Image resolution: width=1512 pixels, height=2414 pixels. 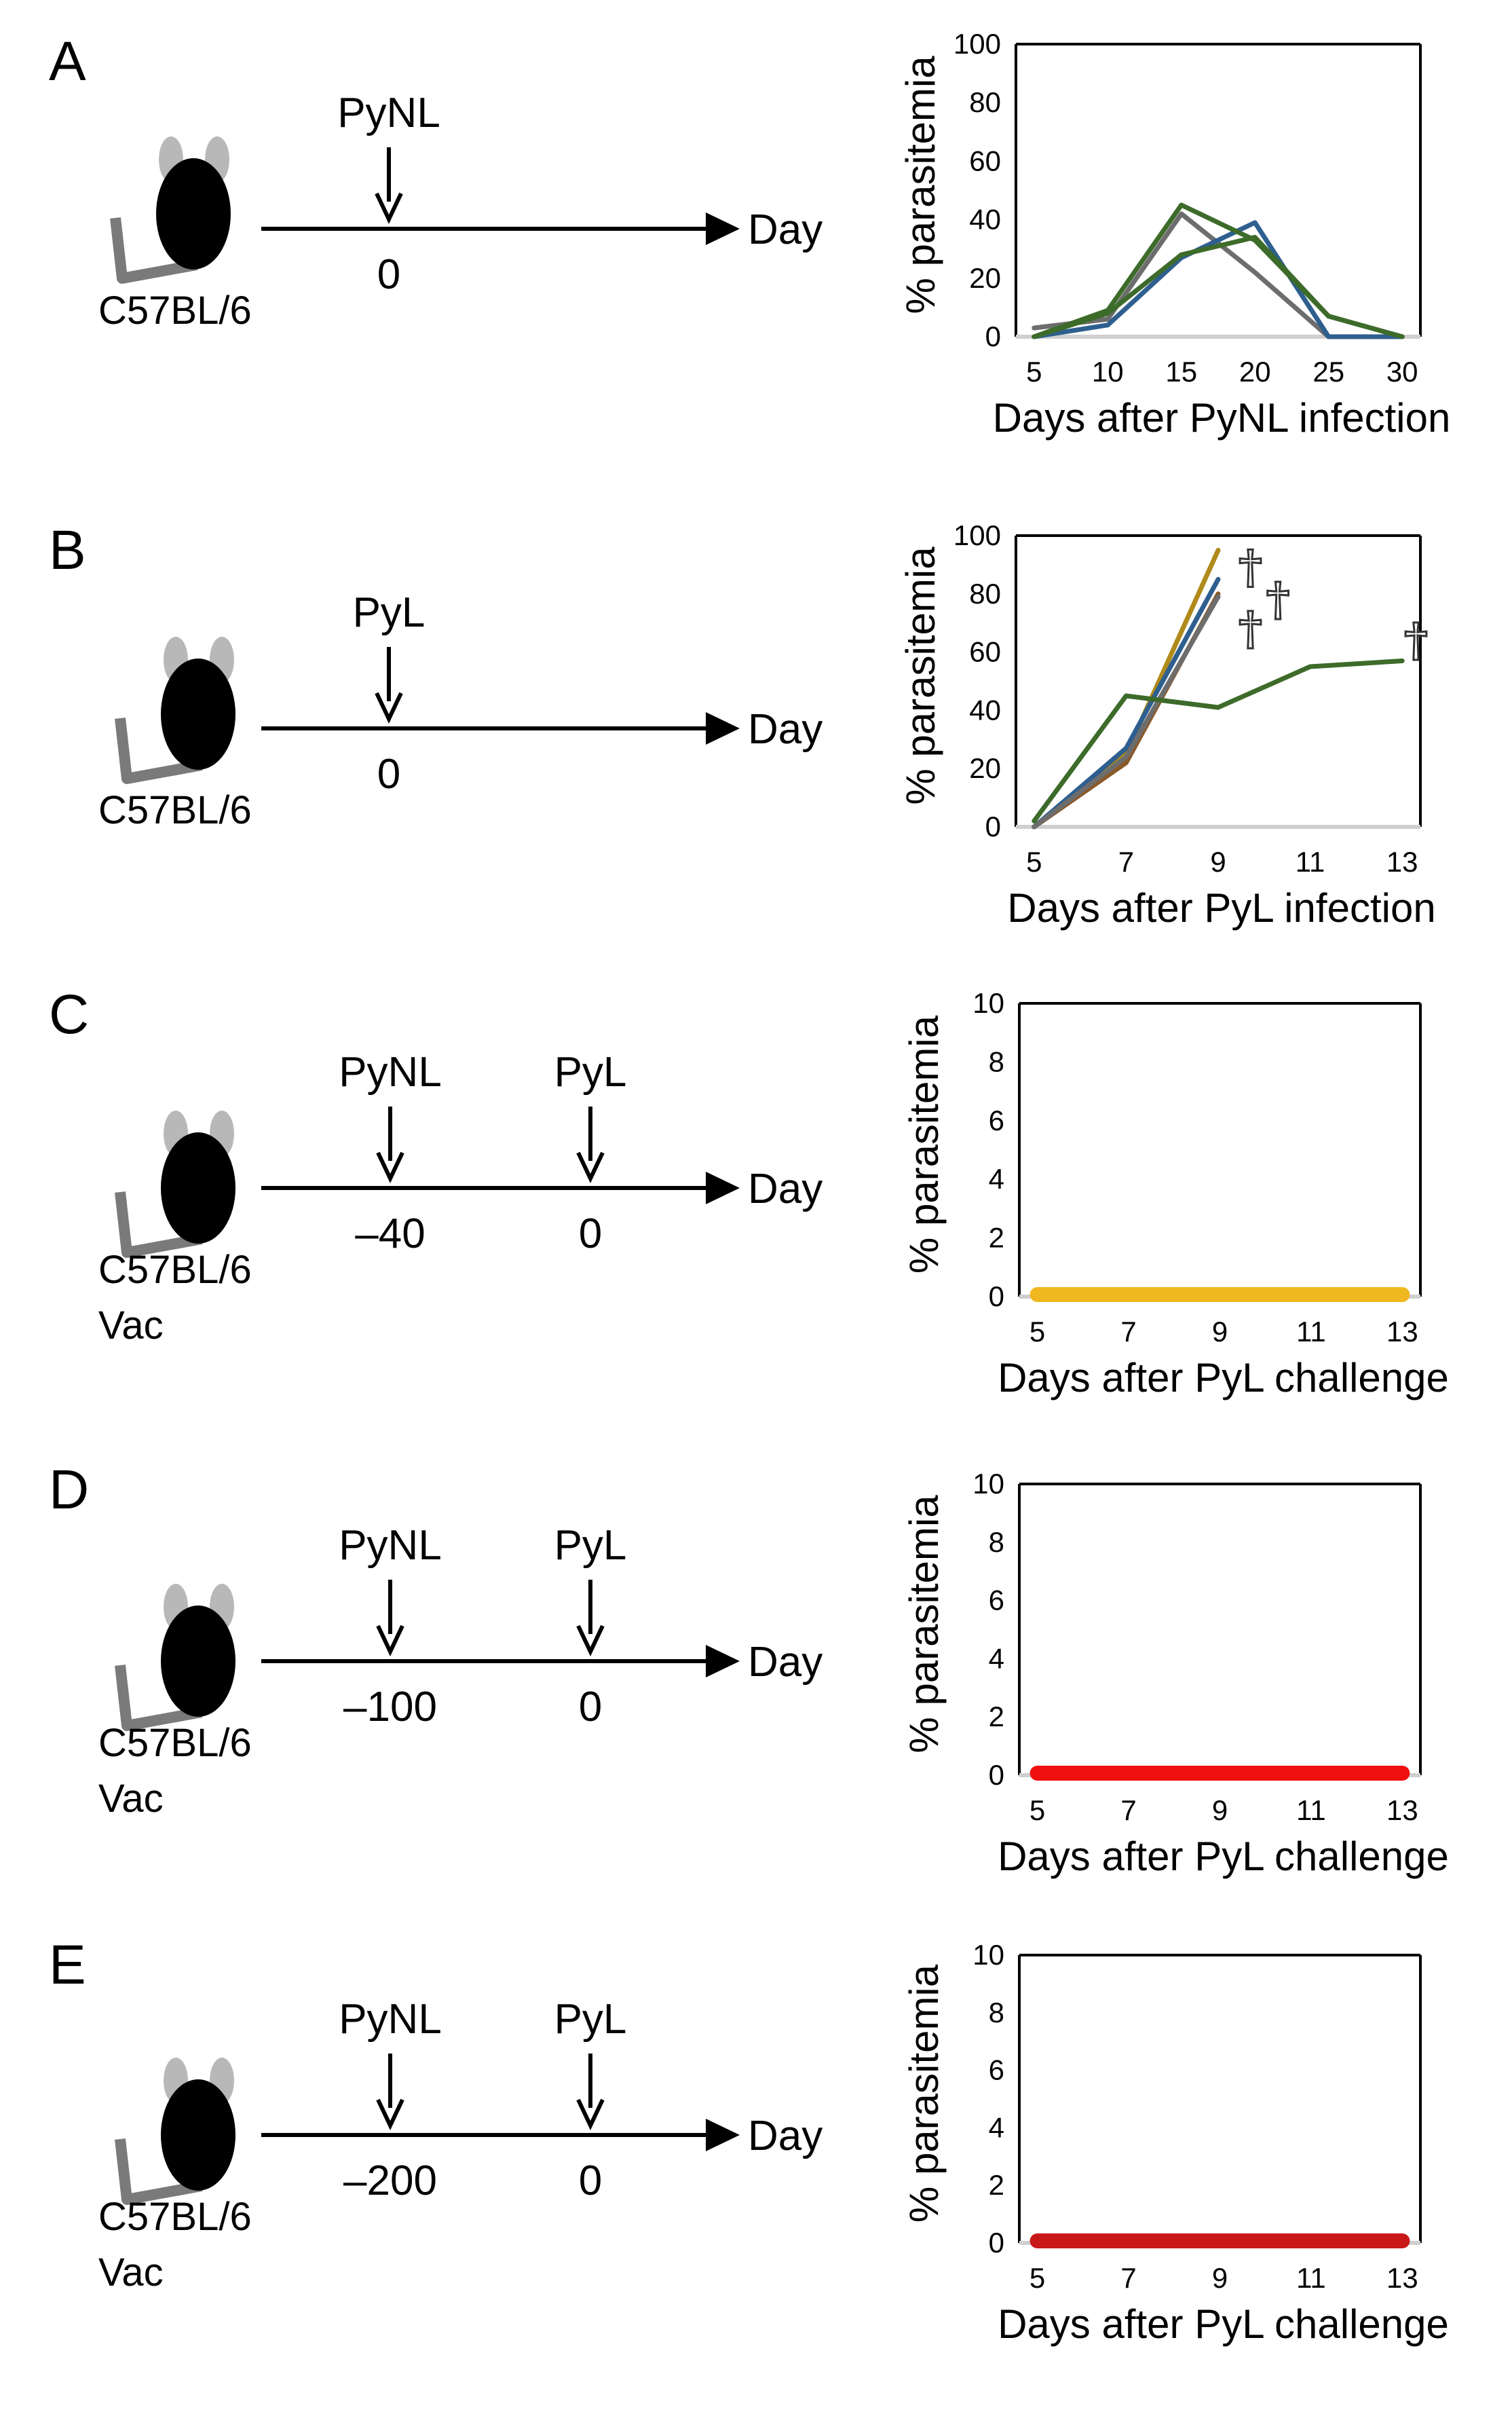 What do you see at coordinates (1278, 598) in the screenshot?
I see `death-cross-icon: †` at bounding box center [1278, 598].